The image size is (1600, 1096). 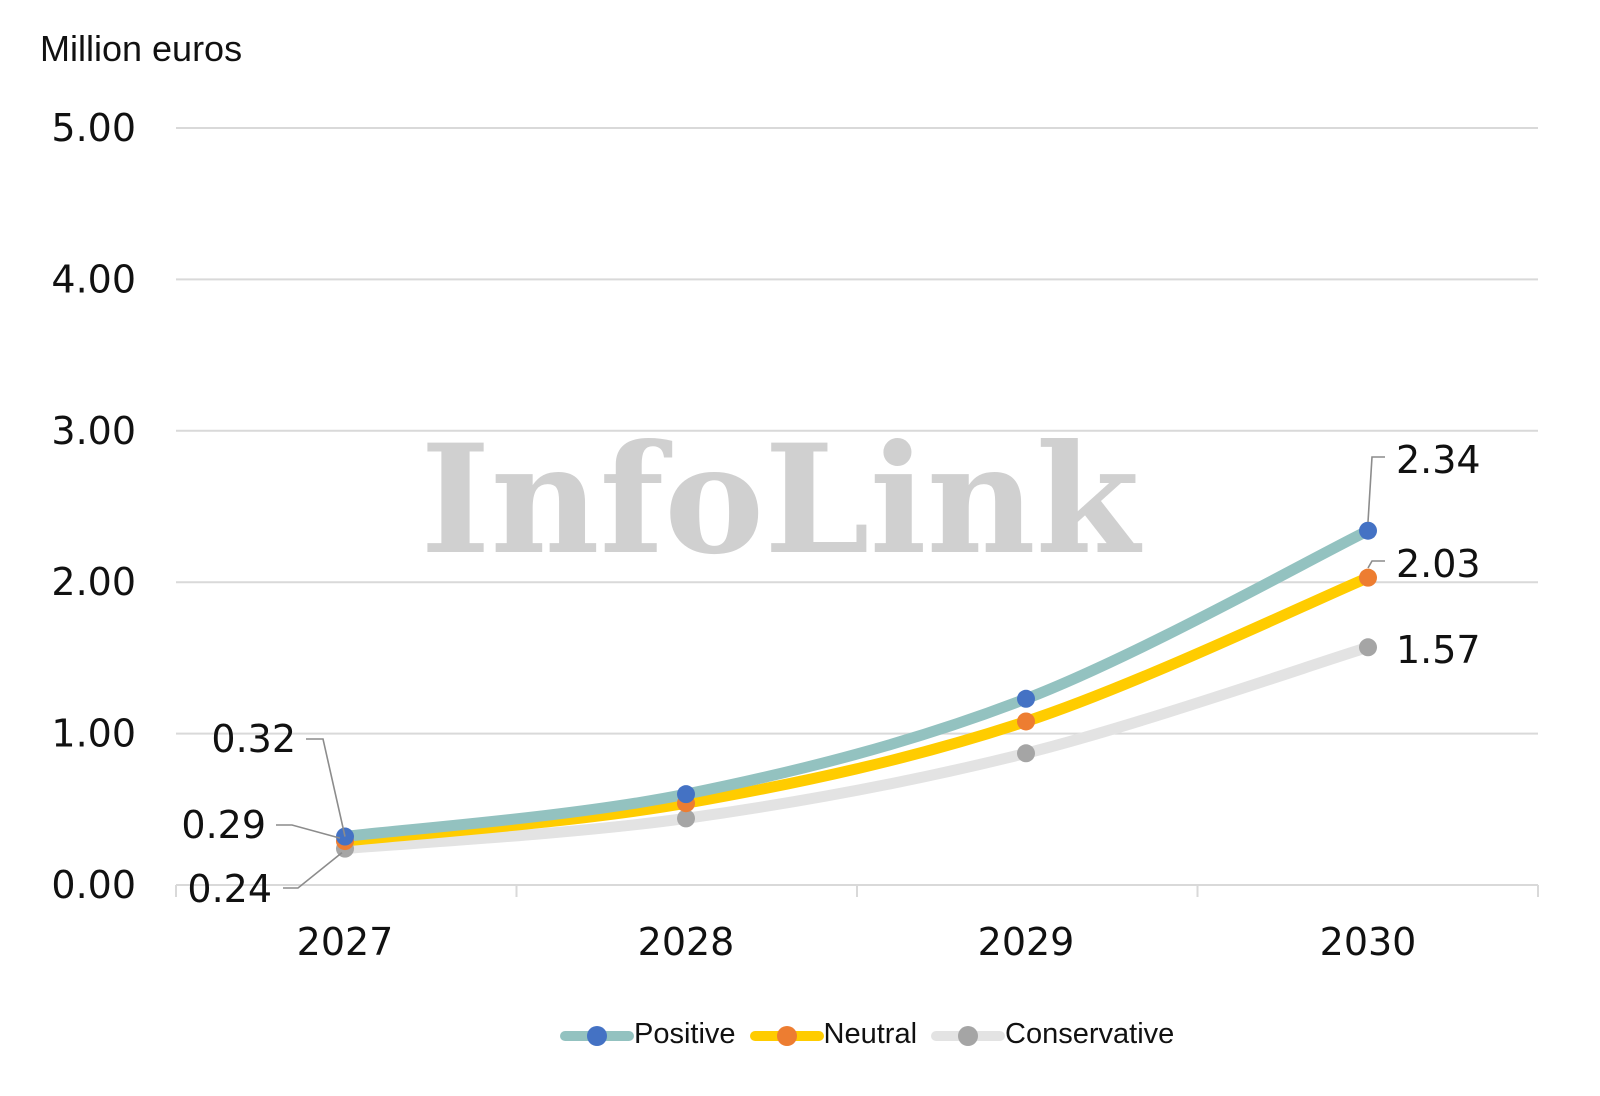 What do you see at coordinates (93, 128) in the screenshot?
I see `y-tick-label: 5.00` at bounding box center [93, 128].